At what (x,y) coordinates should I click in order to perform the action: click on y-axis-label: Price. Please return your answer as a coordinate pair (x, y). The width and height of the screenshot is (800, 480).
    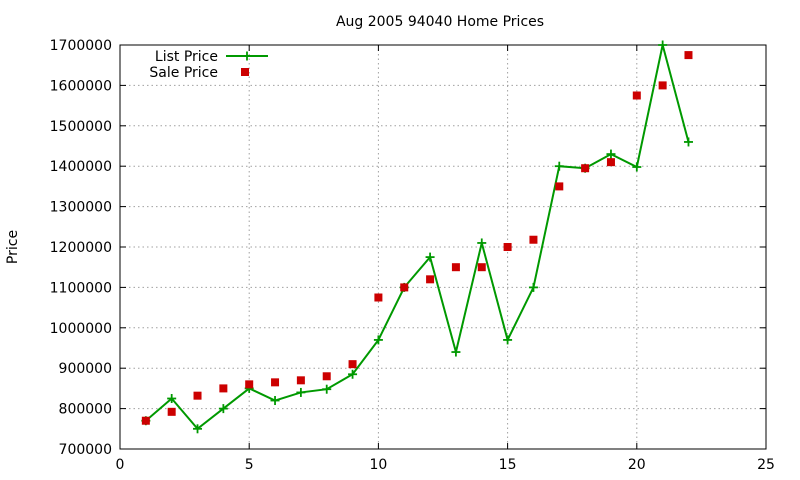
    Looking at the image, I should click on (13, 247).